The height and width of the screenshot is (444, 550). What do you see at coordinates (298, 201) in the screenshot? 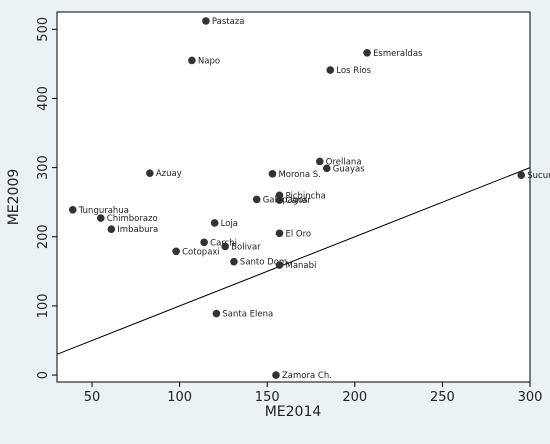
I see `point-label: Canar` at bounding box center [298, 201].